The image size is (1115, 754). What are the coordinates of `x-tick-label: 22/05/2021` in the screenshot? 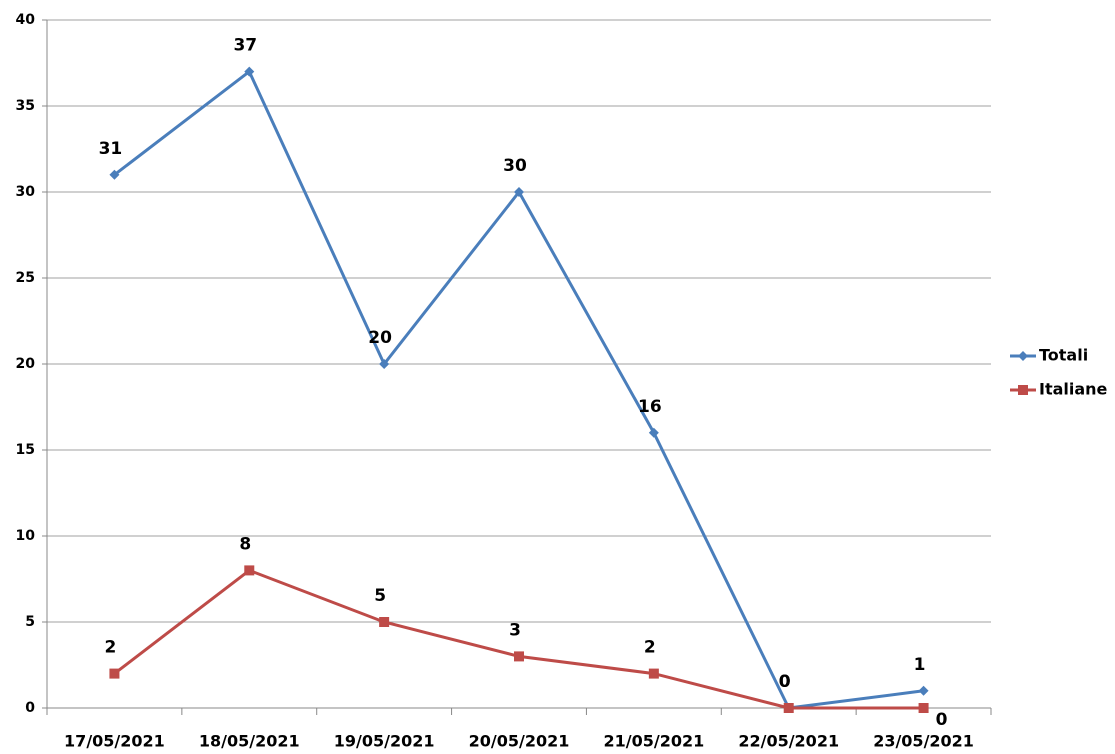 It's located at (788, 741).